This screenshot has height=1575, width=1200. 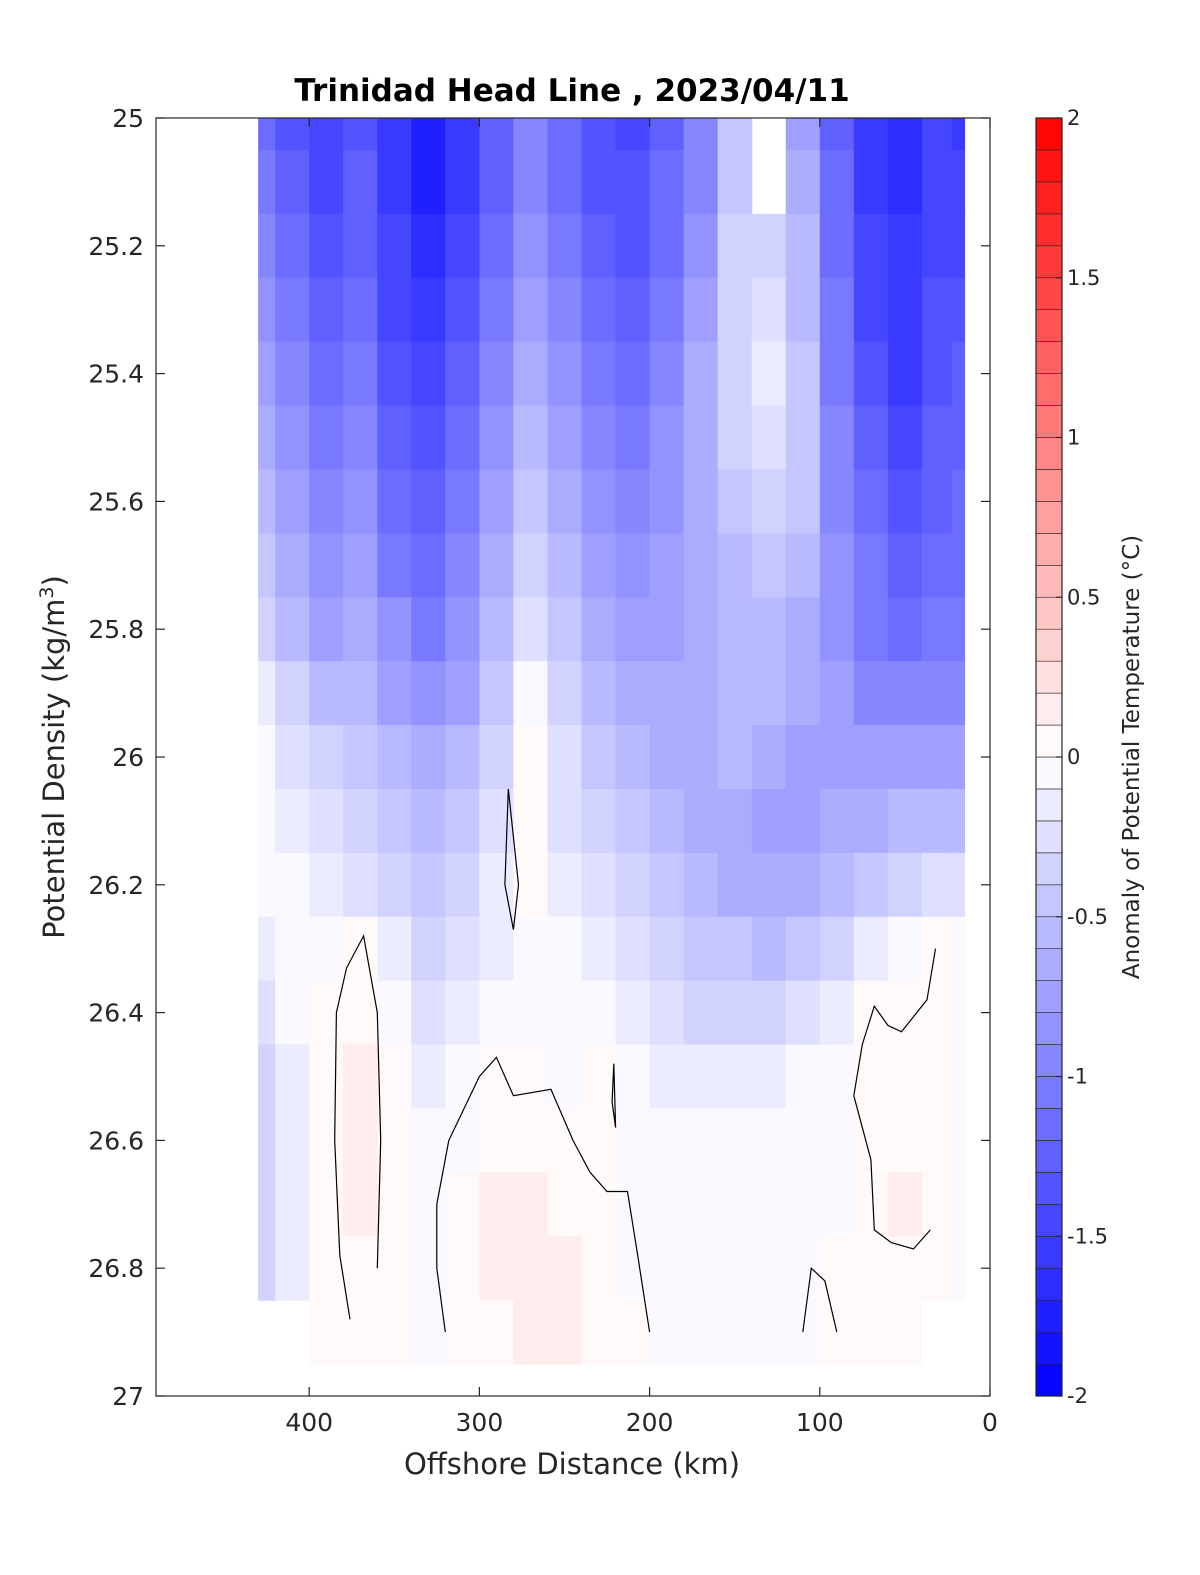 What do you see at coordinates (116, 885) in the screenshot?
I see `y-tick-label: 26.2` at bounding box center [116, 885].